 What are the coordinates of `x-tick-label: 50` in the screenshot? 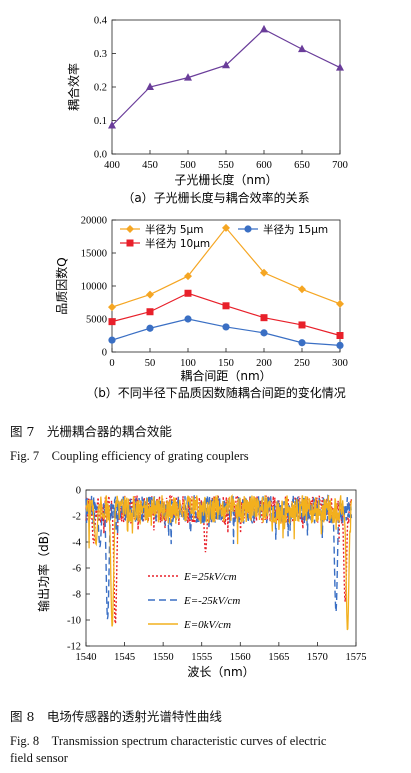 It's located at (150, 363).